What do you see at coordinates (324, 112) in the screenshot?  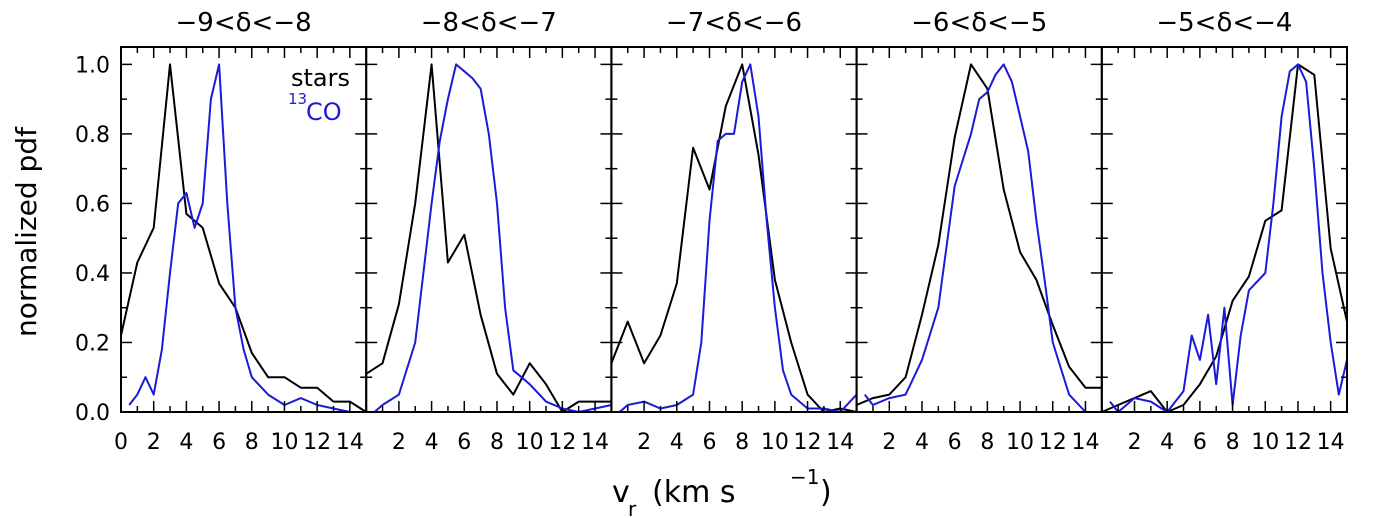 I see `legend-co-main: CO` at bounding box center [324, 112].